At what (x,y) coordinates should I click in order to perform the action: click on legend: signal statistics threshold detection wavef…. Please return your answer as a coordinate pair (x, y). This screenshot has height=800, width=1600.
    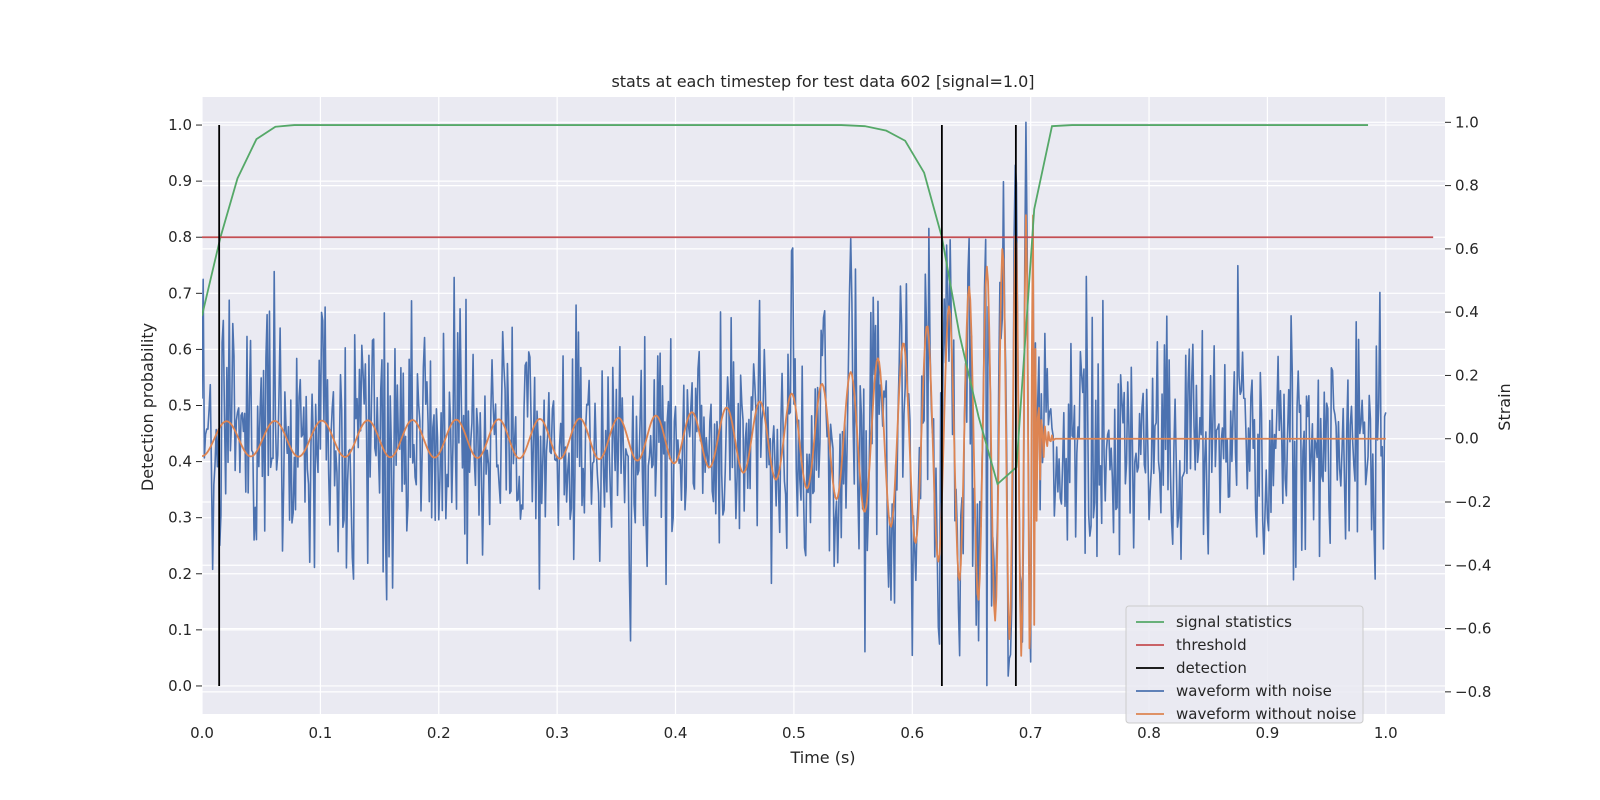
    Looking at the image, I should click on (1244, 664).